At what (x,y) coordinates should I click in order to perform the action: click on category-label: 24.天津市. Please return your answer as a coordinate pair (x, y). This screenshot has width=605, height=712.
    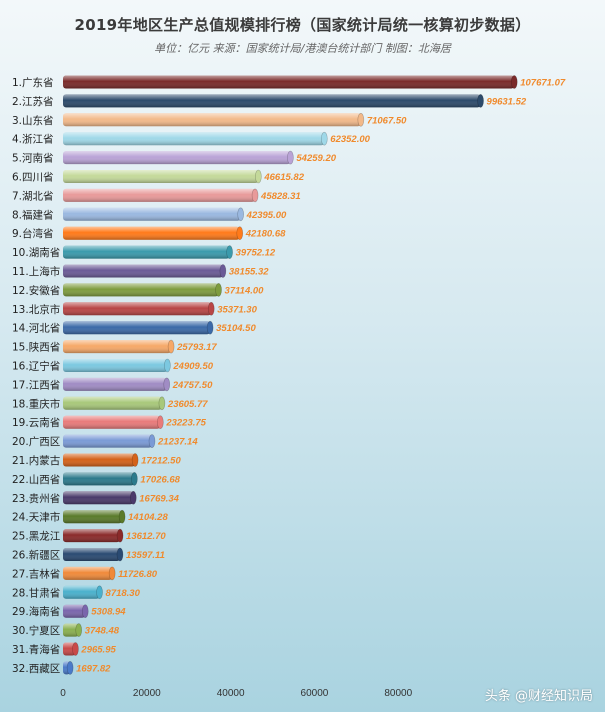
    Looking at the image, I should click on (36, 517).